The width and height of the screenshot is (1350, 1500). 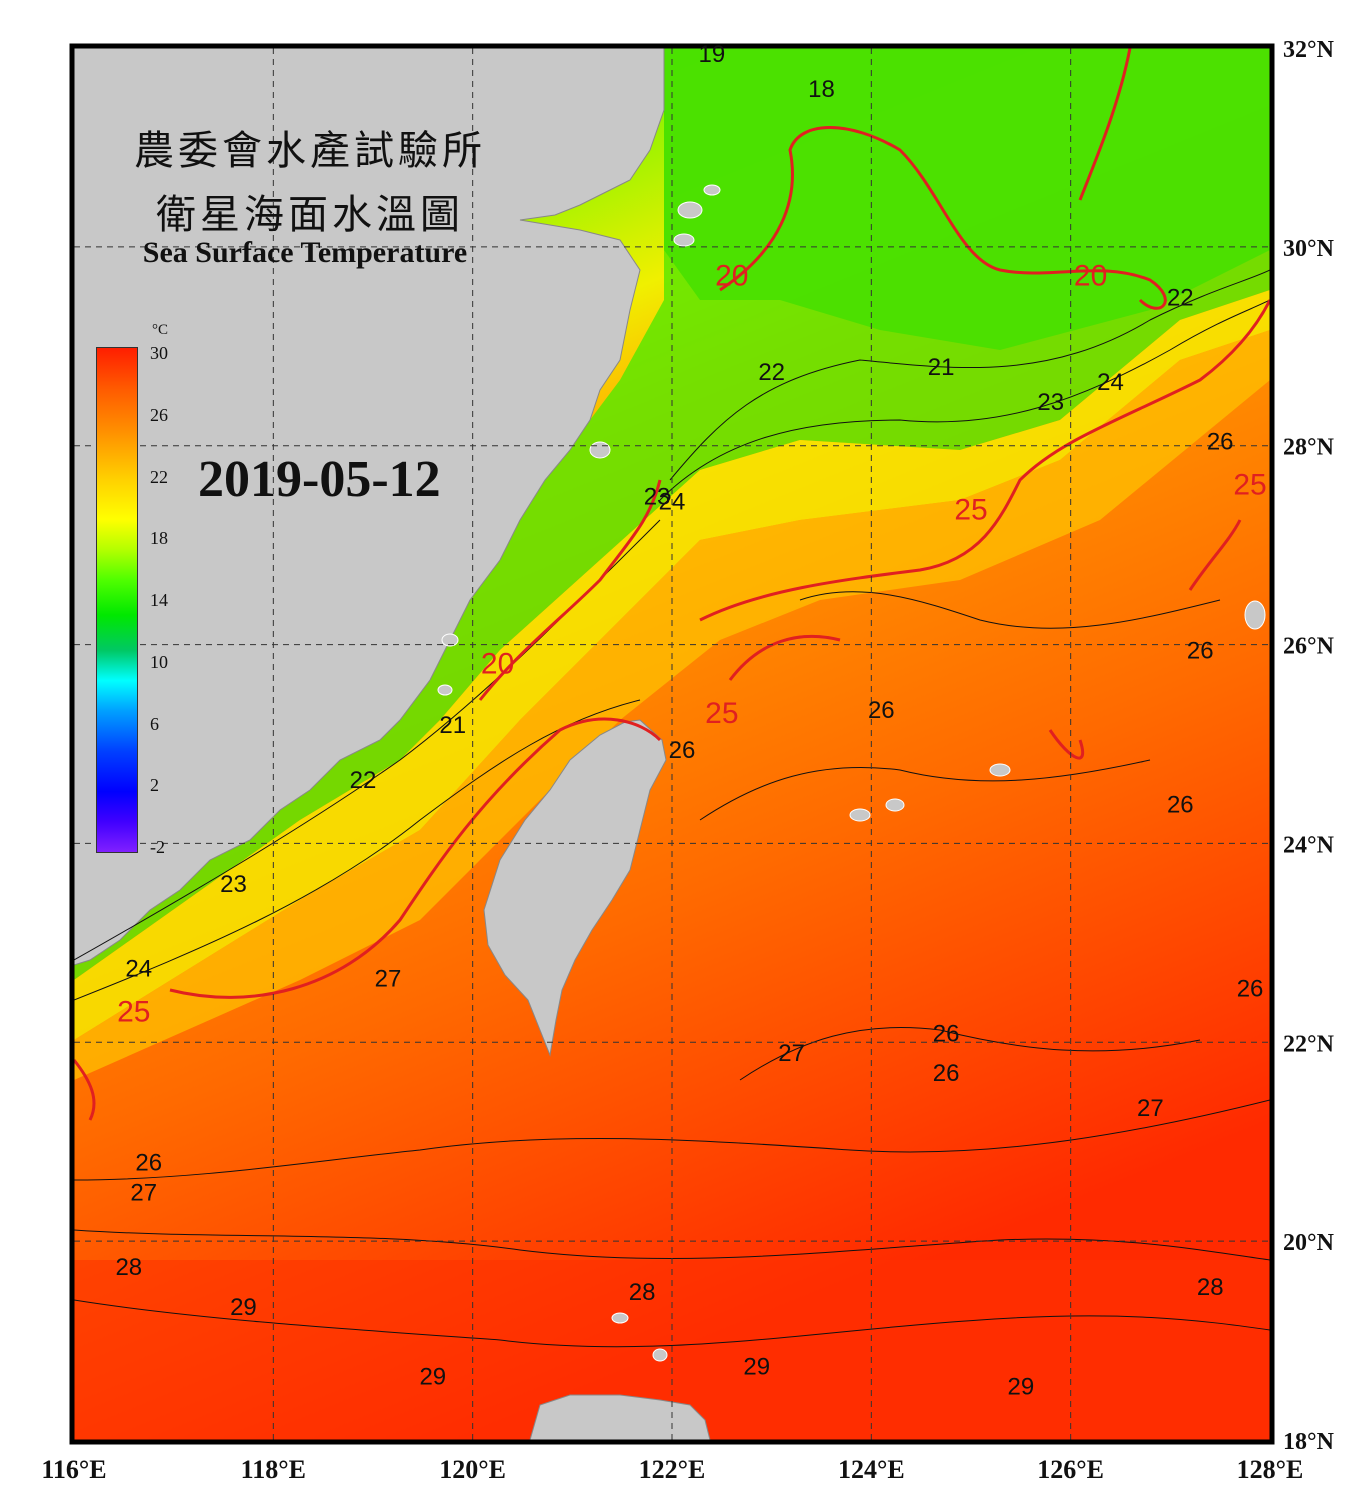 What do you see at coordinates (1070, 1469) in the screenshot?
I see `longitude-label: 126°E` at bounding box center [1070, 1469].